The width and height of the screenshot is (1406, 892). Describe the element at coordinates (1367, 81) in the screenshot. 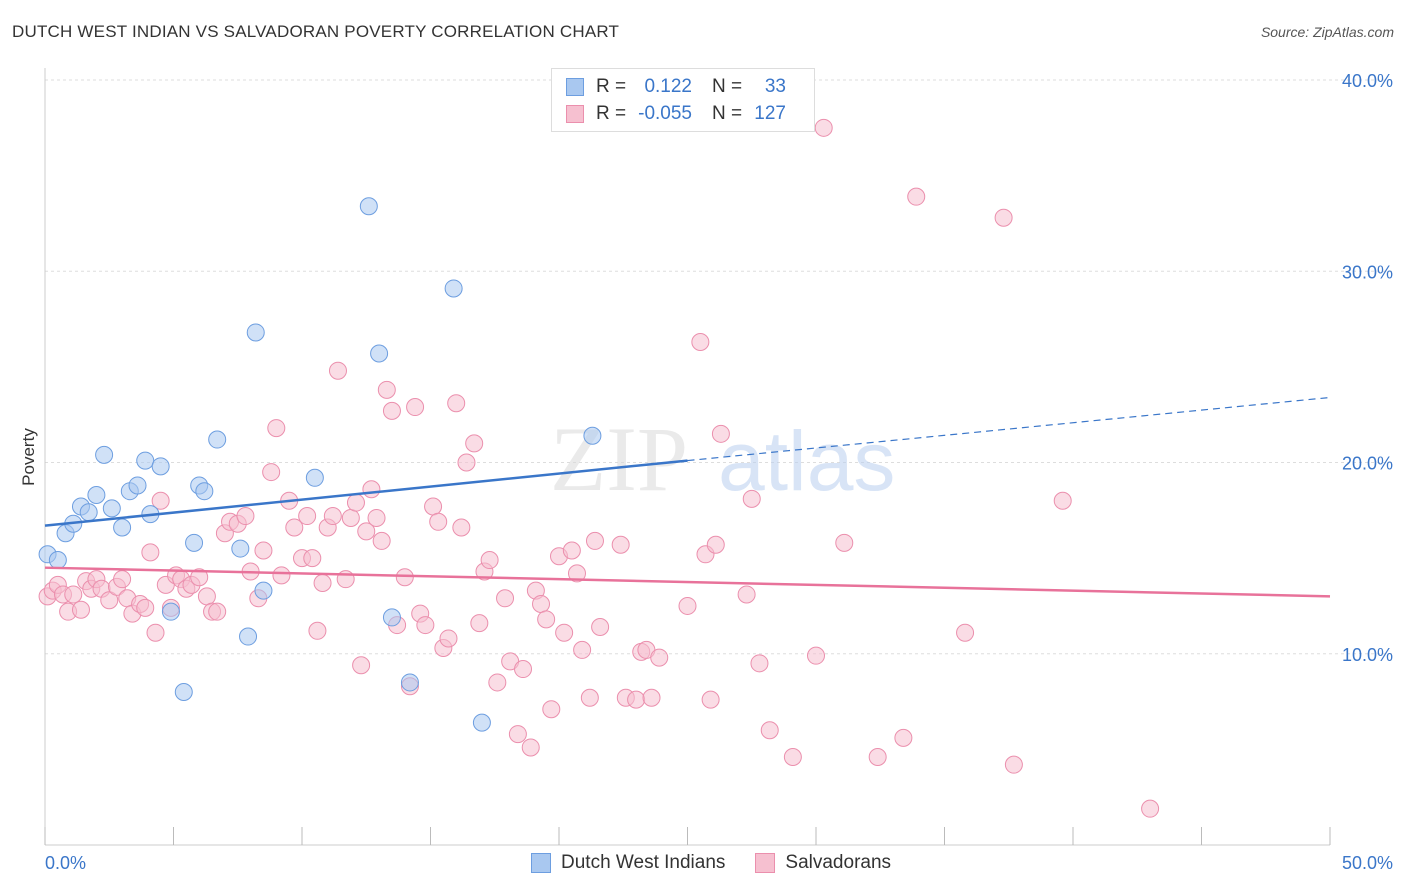

I see `y-tick-label: 40.0%` at that location.